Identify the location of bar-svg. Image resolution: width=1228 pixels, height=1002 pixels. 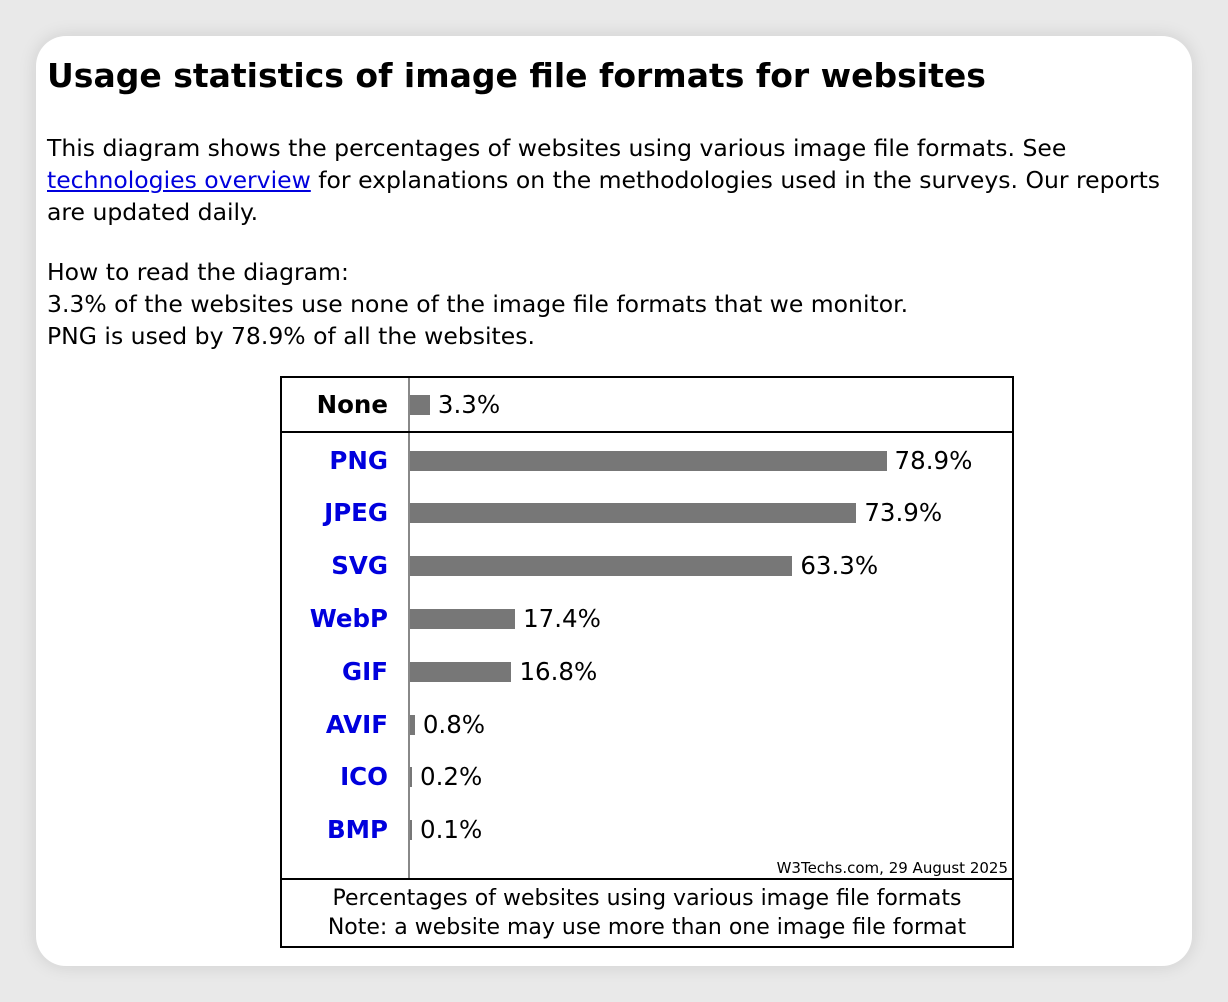
(601, 566).